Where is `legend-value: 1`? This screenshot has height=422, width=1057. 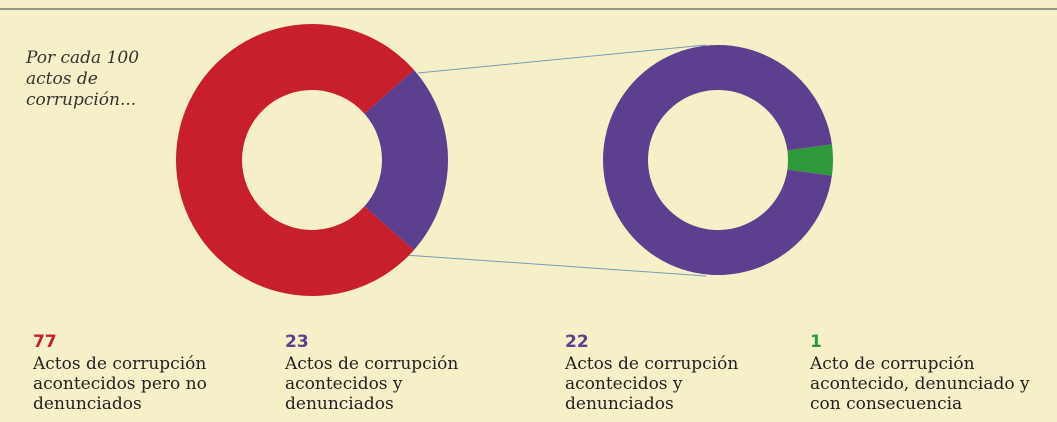
legend-value: 1 is located at coordinates (816, 342).